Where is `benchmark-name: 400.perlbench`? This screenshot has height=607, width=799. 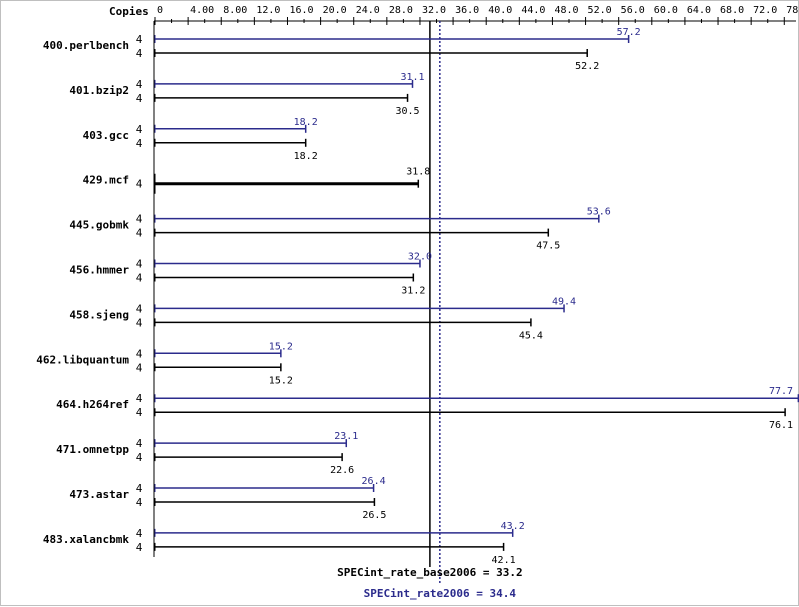 benchmark-name: 400.perlbench is located at coordinates (86, 45).